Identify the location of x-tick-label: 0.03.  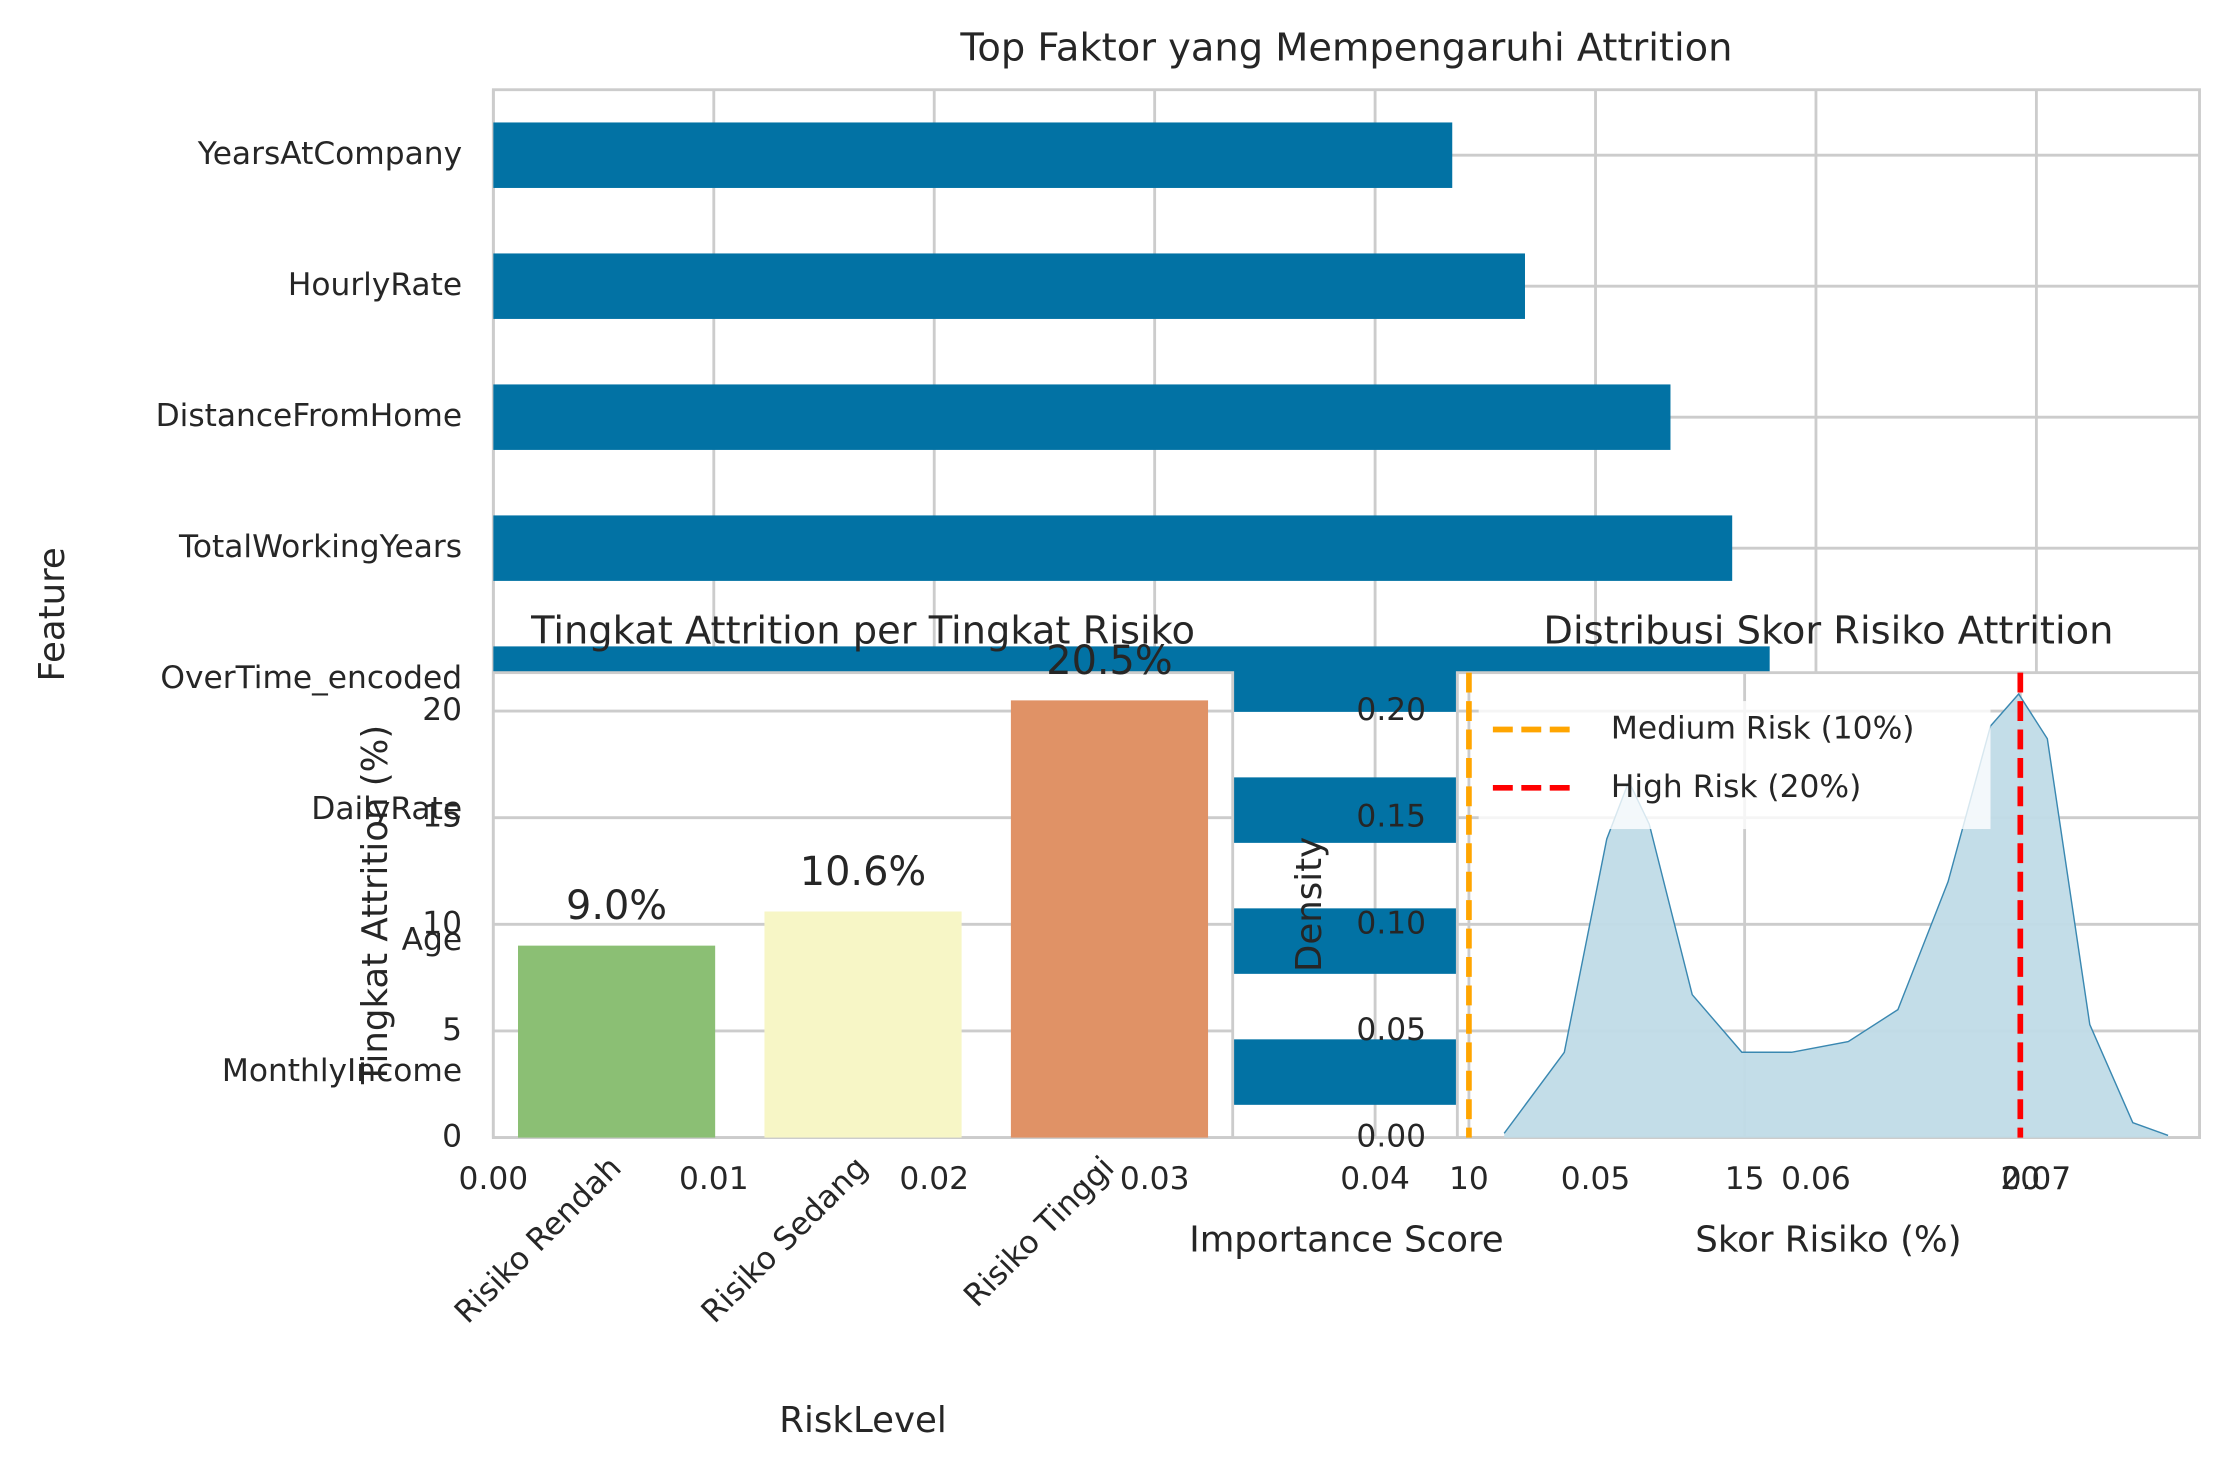
(1155, 1179).